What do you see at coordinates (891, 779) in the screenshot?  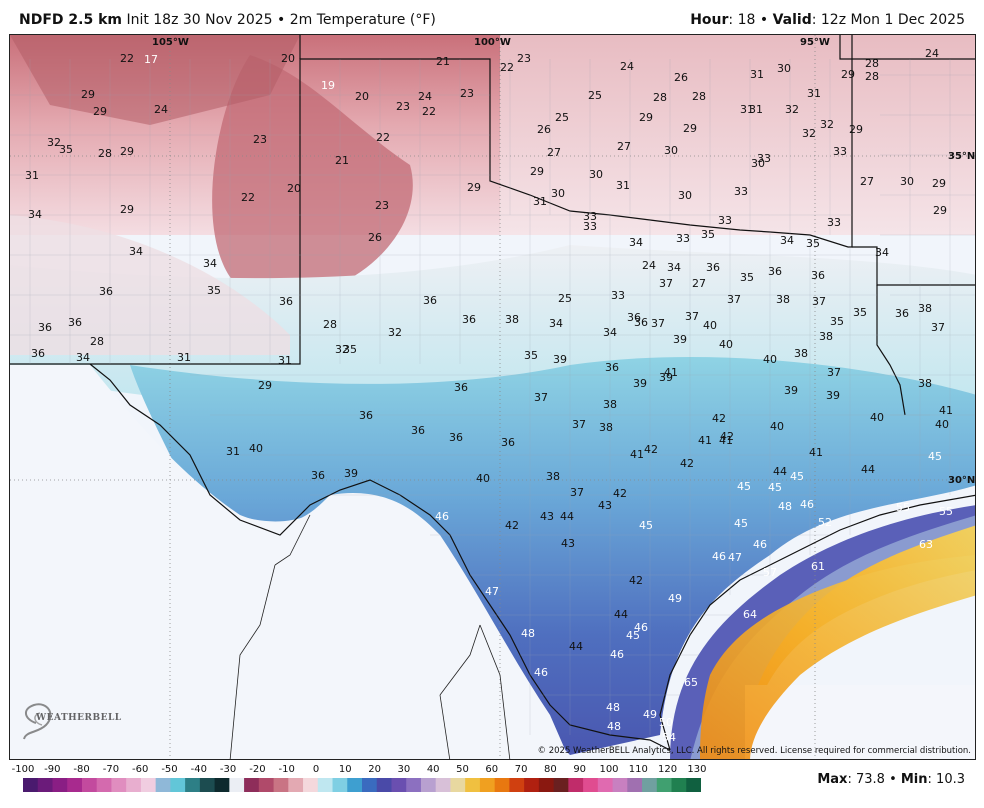 I see `max-min-readout: Max: 73.8 • Min: 10.3` at bounding box center [891, 779].